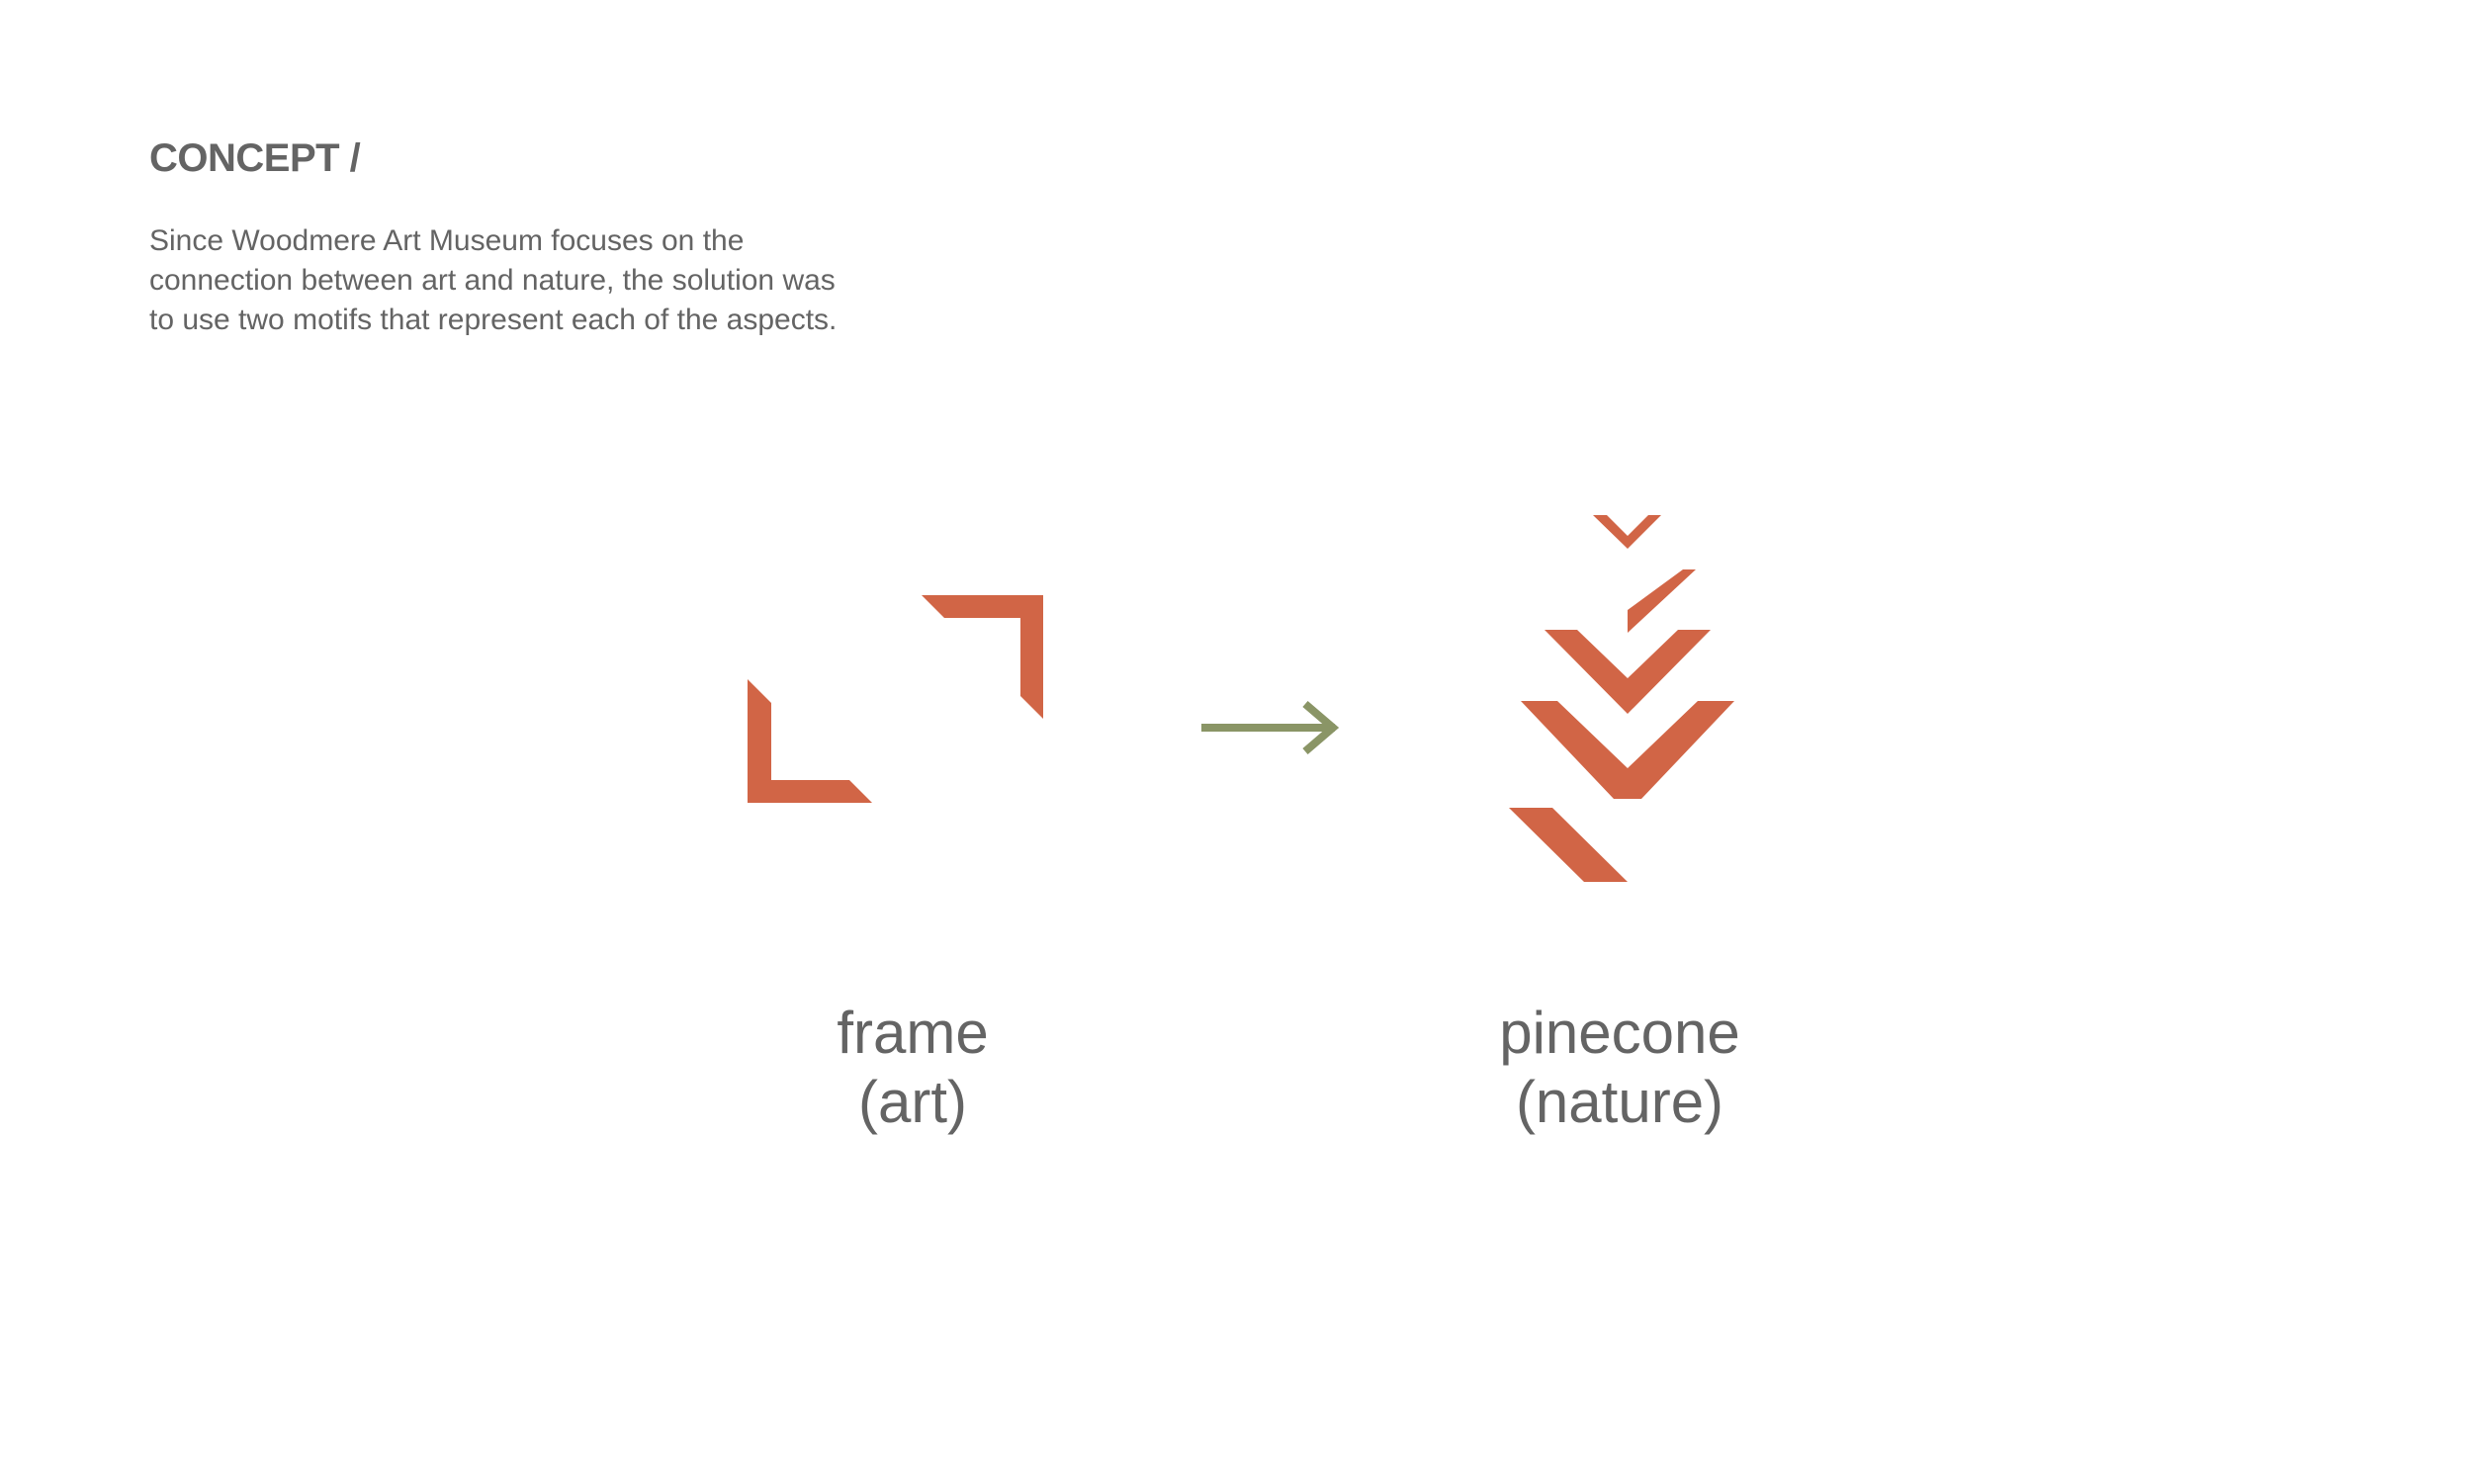 Image resolution: width=2472 pixels, height=1484 pixels. What do you see at coordinates (447, 240) in the screenshot?
I see `description-line: Since Woodmere Art Museum focuses on the` at bounding box center [447, 240].